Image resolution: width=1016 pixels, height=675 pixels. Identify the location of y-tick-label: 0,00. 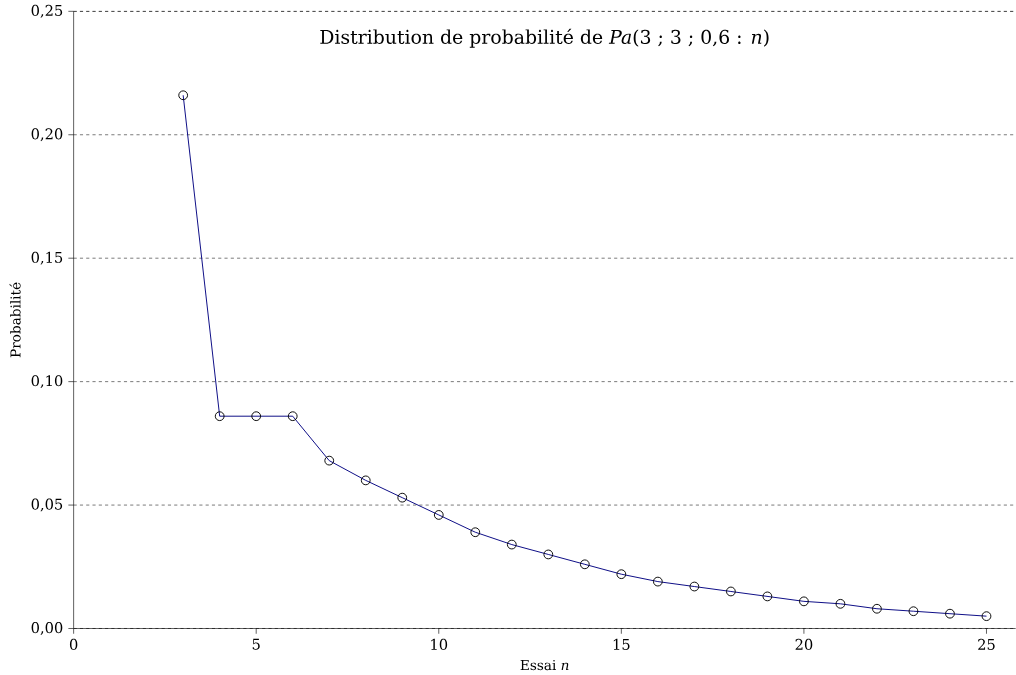
(47, 628).